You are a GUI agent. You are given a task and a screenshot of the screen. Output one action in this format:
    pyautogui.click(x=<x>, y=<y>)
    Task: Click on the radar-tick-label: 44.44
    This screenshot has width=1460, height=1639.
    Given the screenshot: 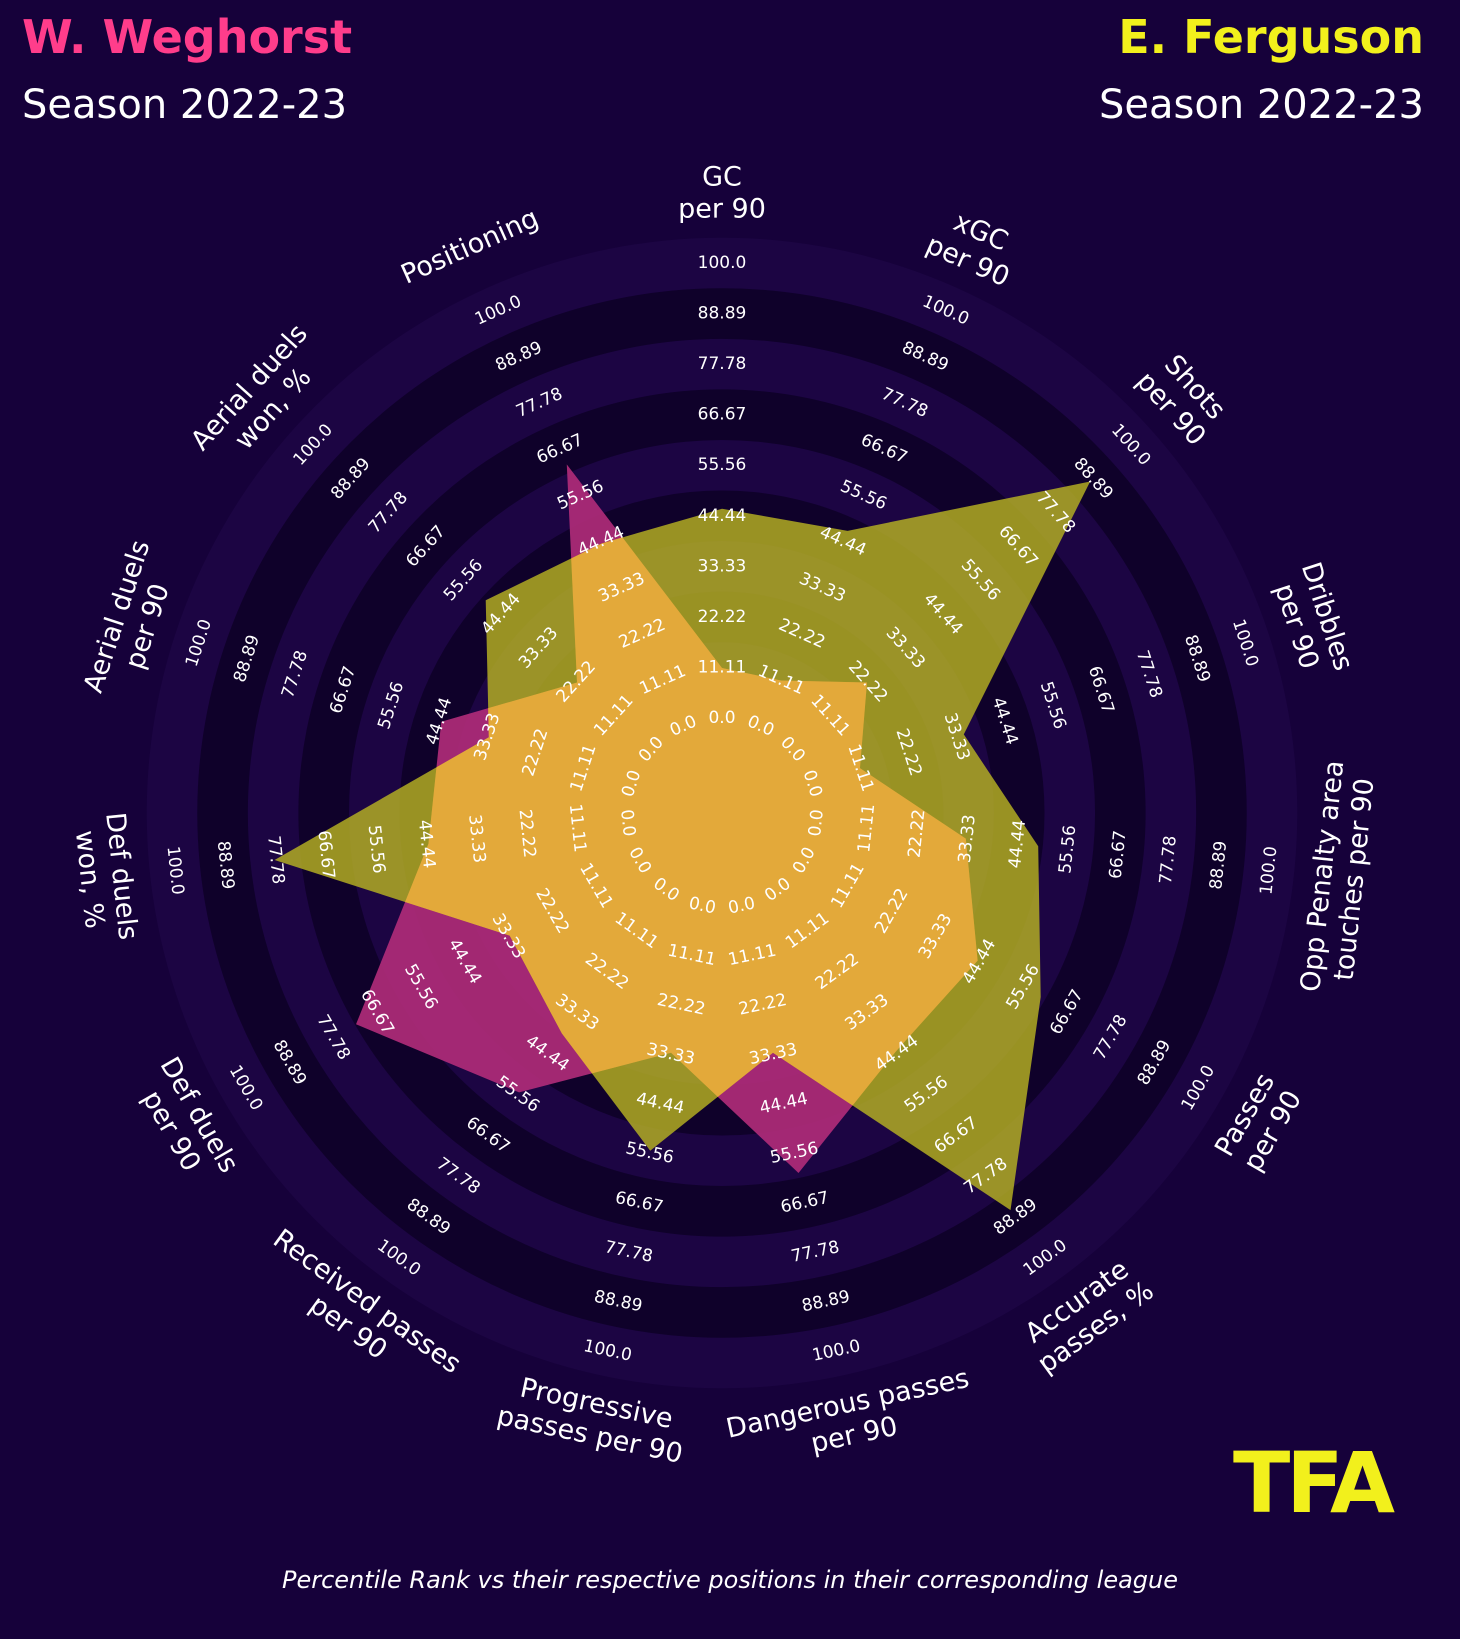 What is the action you would take?
    pyautogui.click(x=722, y=516)
    